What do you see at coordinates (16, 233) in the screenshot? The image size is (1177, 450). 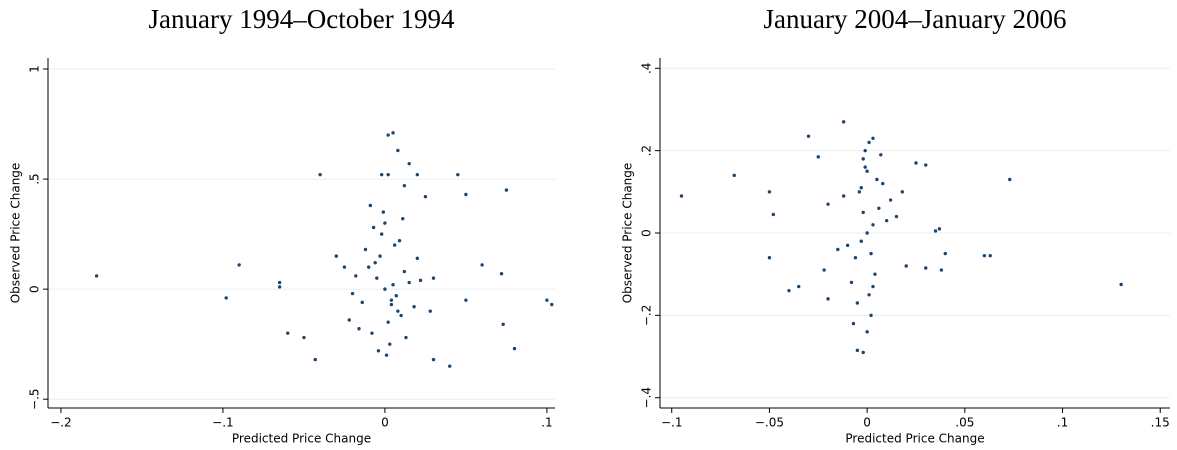 I see `y-axis-label: Observed Price Change` at bounding box center [16, 233].